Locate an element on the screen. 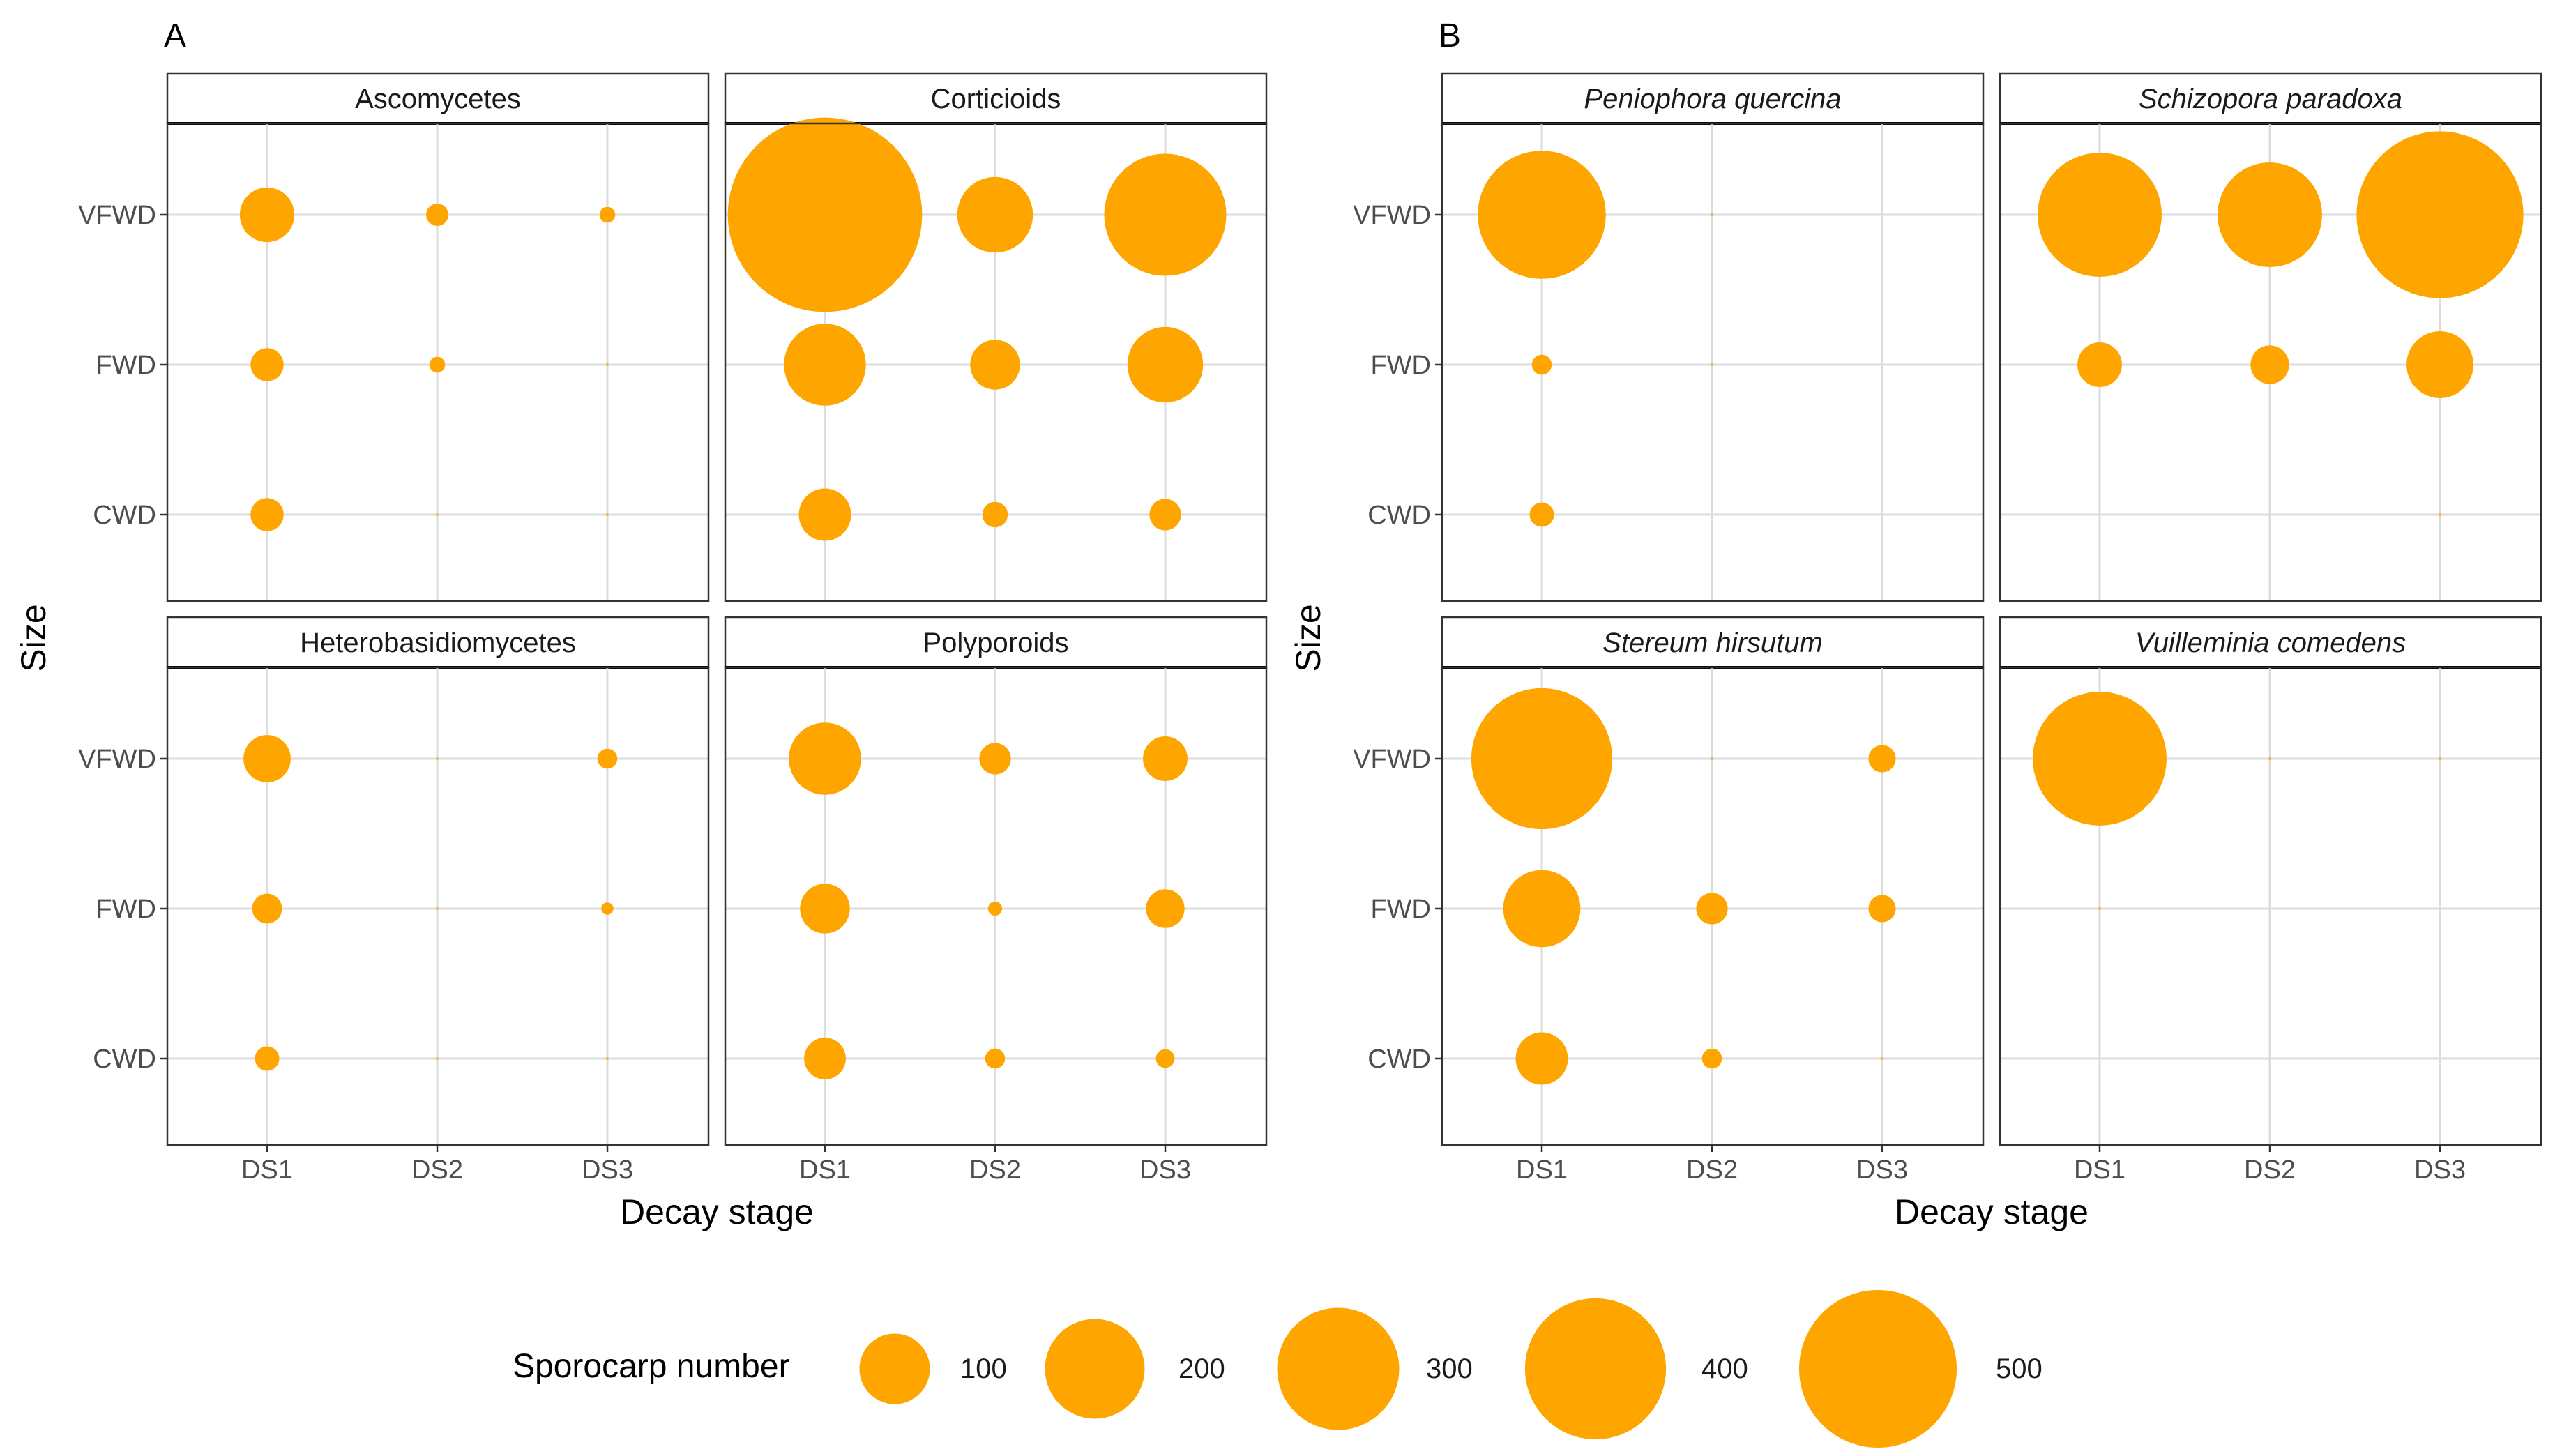  panel-letter-A: A is located at coordinates (175, 35).